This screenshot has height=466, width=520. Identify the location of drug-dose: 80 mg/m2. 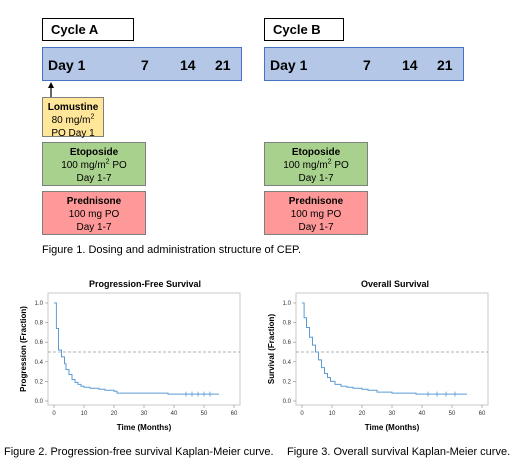
(73, 119).